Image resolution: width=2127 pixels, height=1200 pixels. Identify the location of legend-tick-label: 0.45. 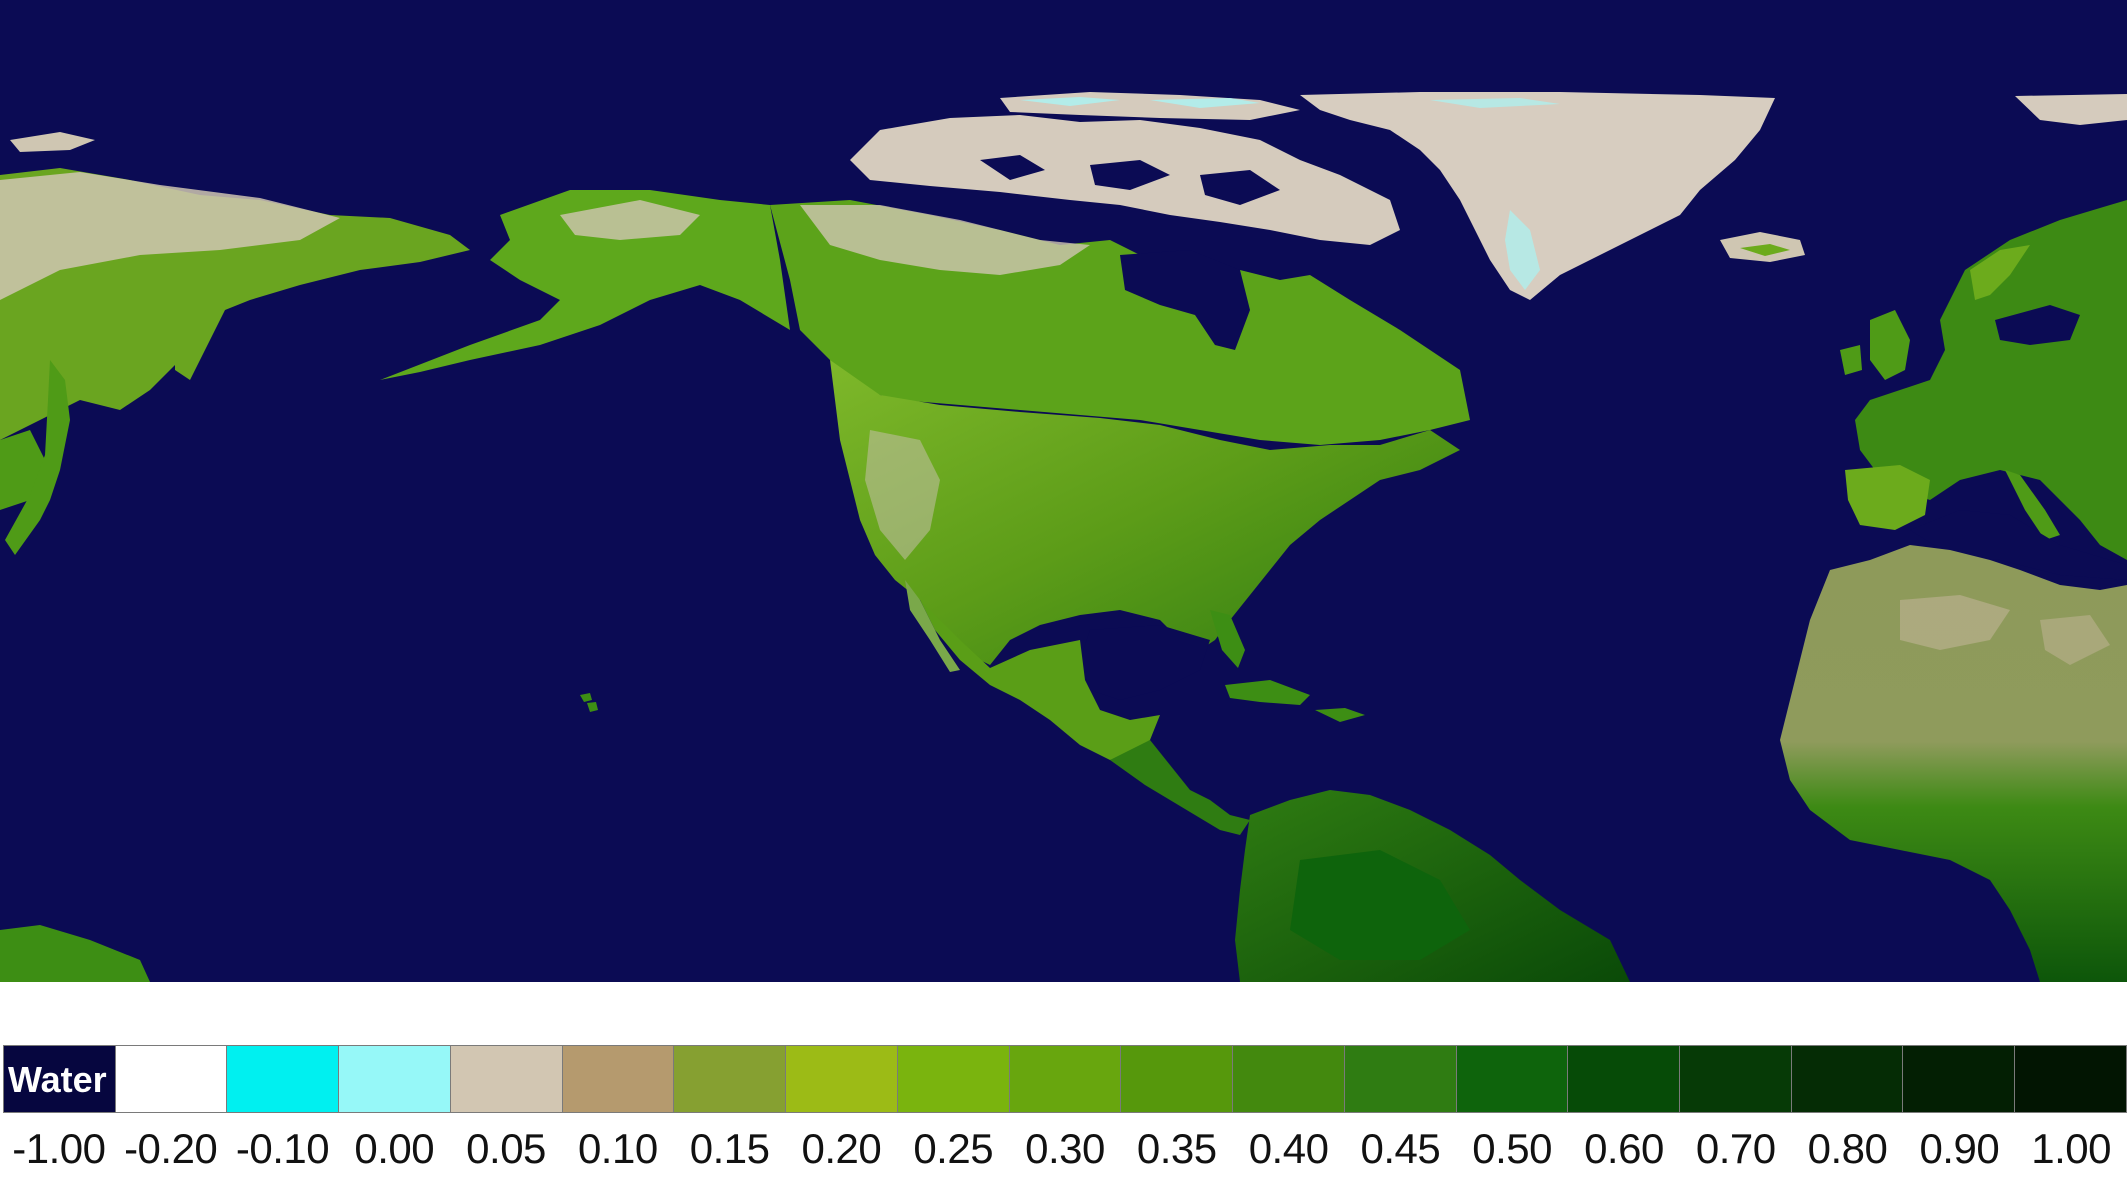
(1400, 1148).